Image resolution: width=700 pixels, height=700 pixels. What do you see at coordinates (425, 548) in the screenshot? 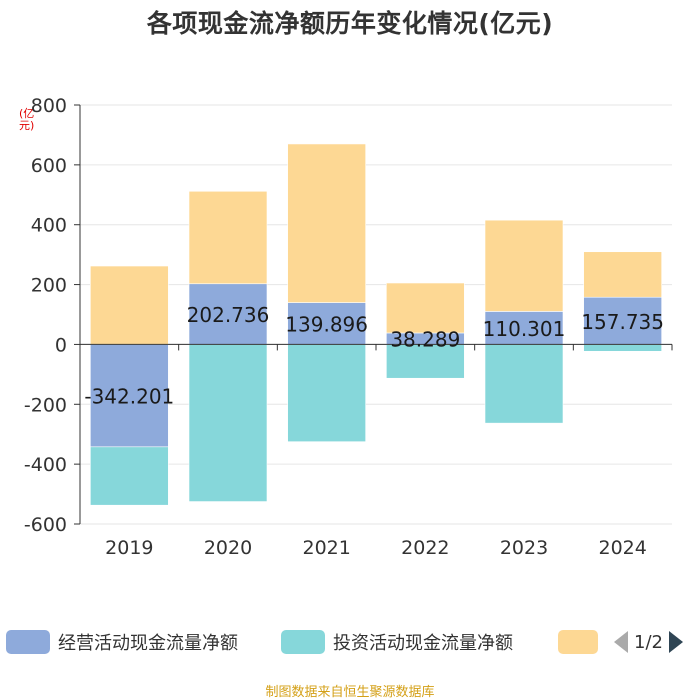
I see `x-tick-label: 2022` at bounding box center [425, 548].